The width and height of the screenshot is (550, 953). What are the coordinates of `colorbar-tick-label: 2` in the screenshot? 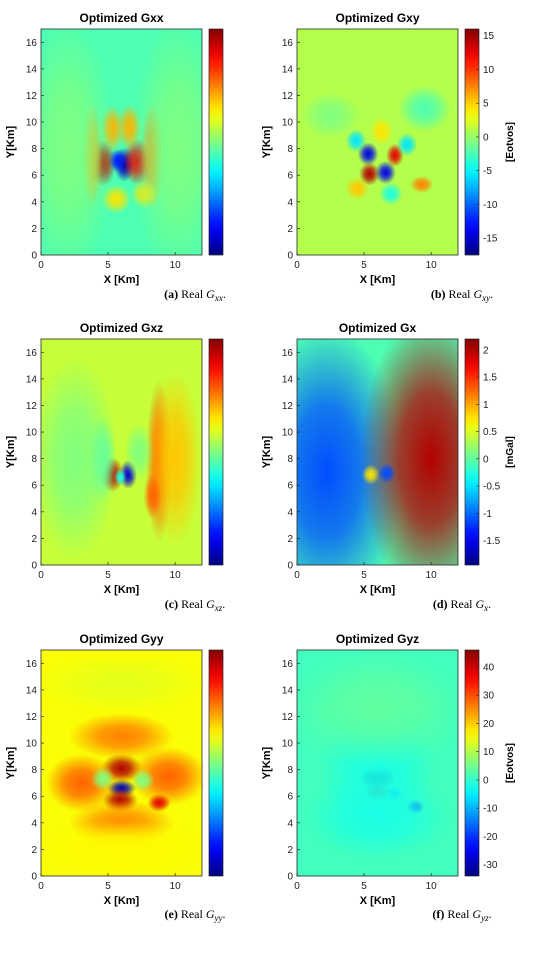 It's located at (486, 350).